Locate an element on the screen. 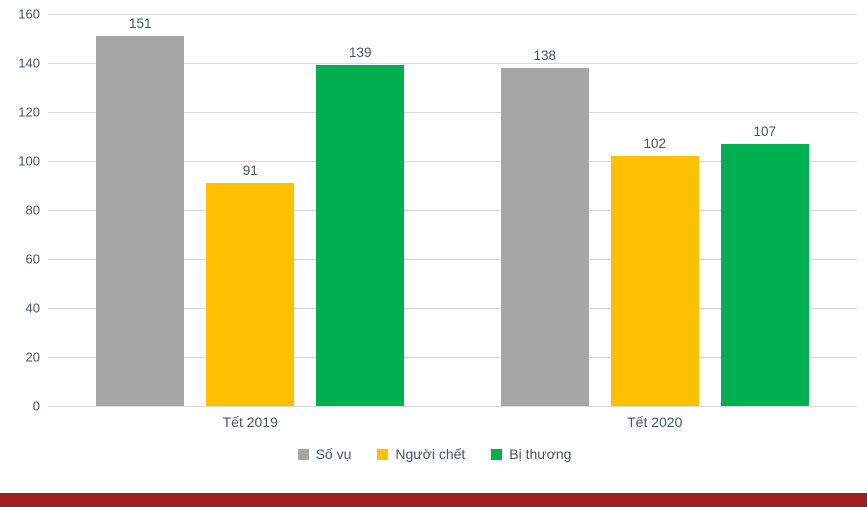  y-tick-label: 0 is located at coordinates (36, 406).